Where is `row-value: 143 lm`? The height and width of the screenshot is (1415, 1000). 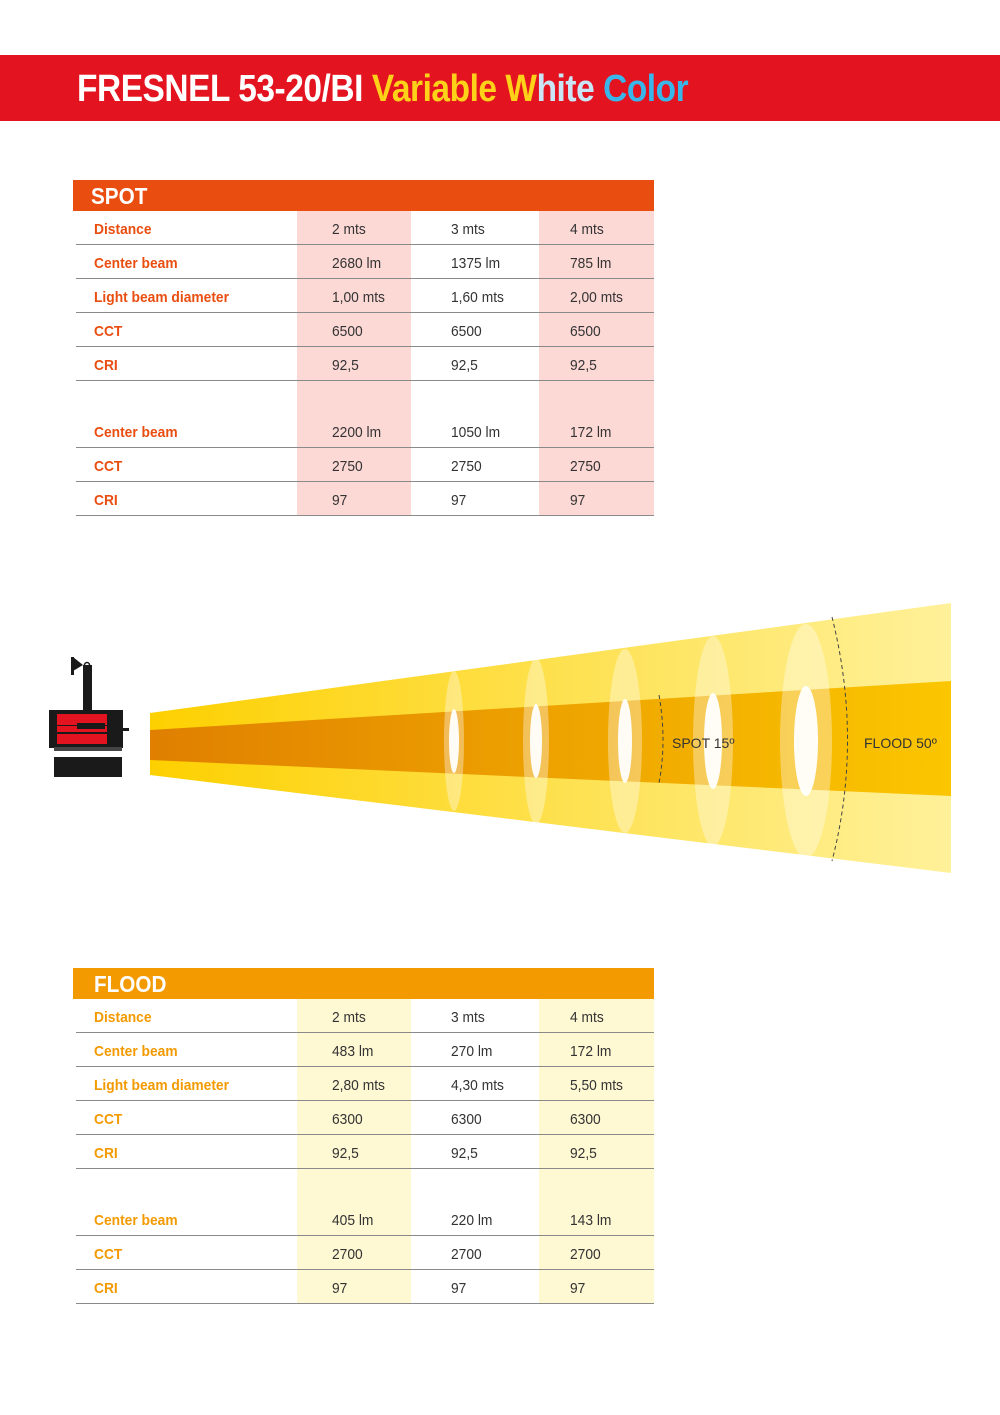
row-value: 143 lm is located at coordinates (591, 1220).